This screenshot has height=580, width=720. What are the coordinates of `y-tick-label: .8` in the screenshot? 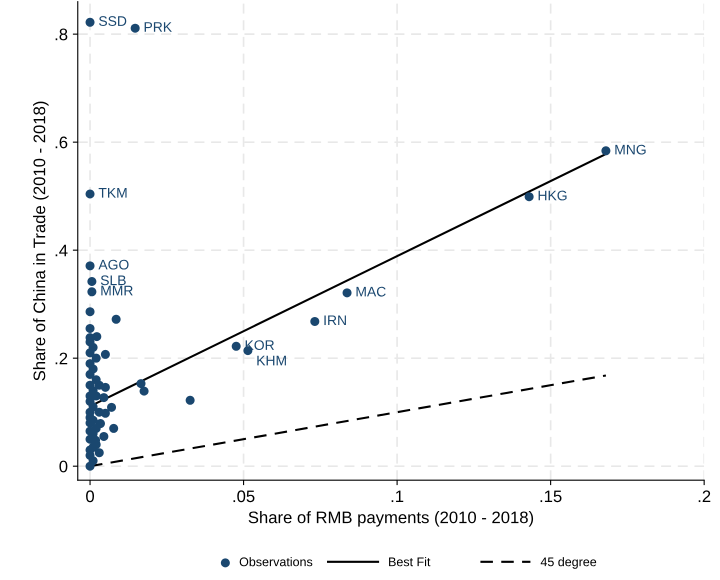 It's located at (62, 34).